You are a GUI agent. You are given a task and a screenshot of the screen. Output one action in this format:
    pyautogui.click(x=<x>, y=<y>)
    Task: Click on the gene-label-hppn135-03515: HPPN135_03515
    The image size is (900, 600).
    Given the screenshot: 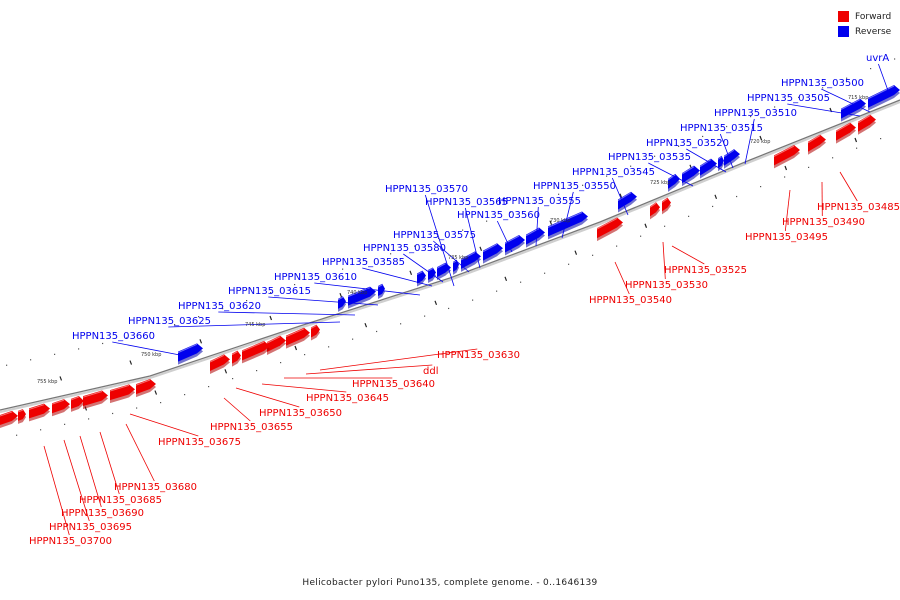 What is the action you would take?
    pyautogui.click(x=721, y=128)
    